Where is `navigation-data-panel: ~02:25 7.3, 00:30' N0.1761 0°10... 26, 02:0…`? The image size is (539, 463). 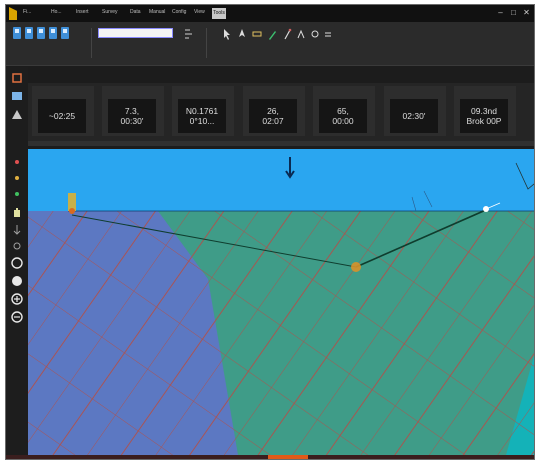 navigation-data-panel: ~02:25 7.3, 00:30' N0.1761 0°10... 26, 02:0… is located at coordinates (281, 112).